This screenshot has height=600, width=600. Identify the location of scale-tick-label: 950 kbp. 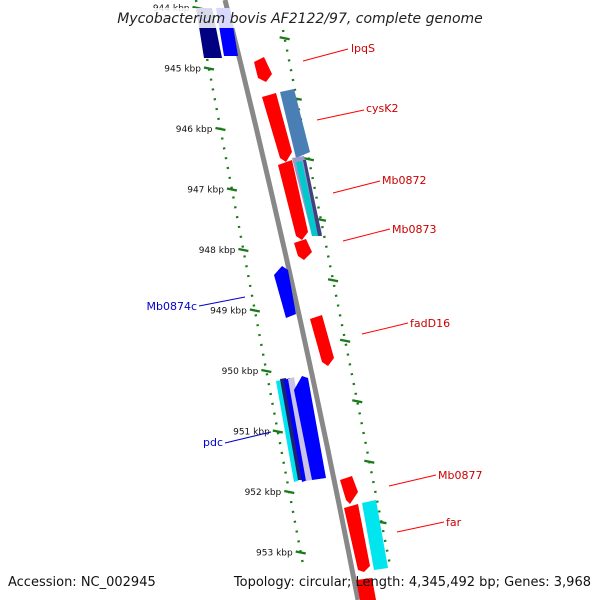
(240, 372).